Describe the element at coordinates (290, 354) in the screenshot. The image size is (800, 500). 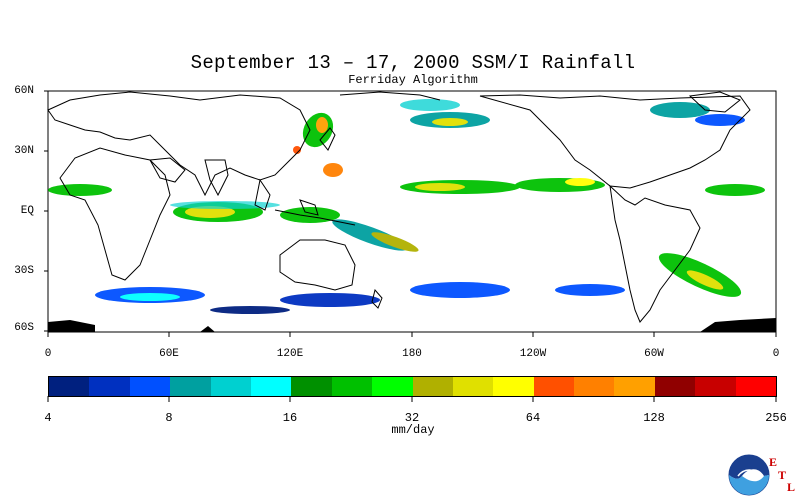
I see `lon-label: 120E` at that location.